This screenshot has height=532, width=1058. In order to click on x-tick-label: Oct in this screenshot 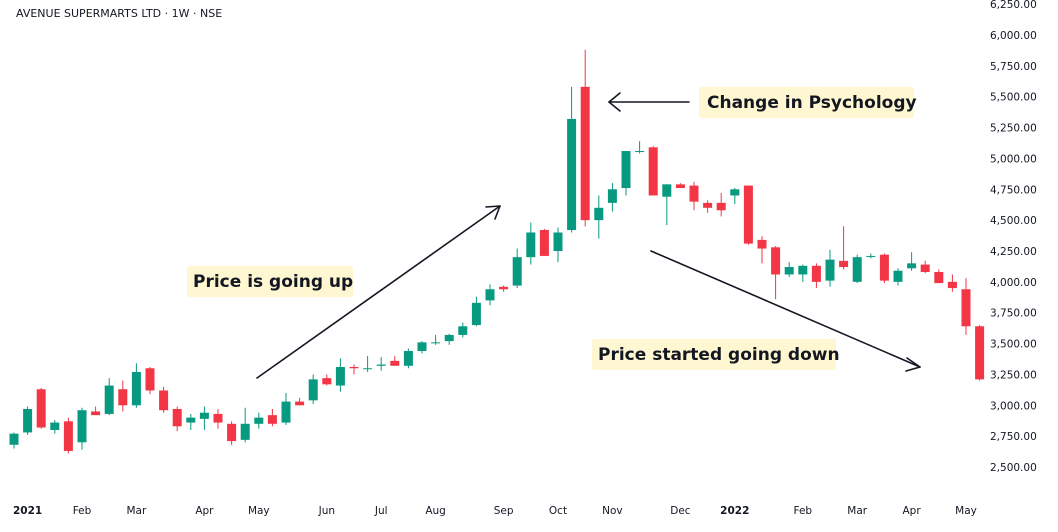, I will do `click(558, 511)`.